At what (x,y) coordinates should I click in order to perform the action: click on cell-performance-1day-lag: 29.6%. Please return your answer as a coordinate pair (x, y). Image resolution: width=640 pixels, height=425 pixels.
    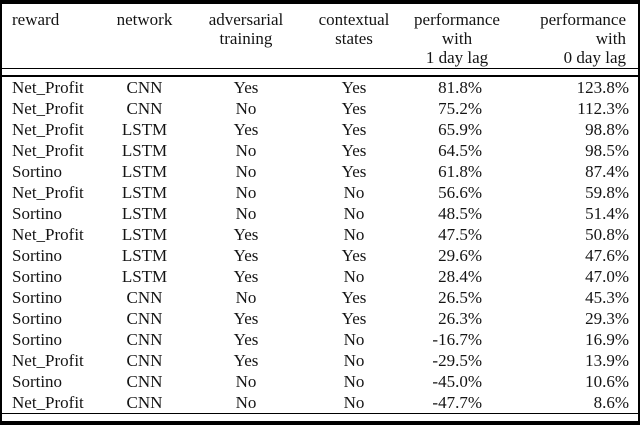
    Looking at the image, I should click on (460, 255).